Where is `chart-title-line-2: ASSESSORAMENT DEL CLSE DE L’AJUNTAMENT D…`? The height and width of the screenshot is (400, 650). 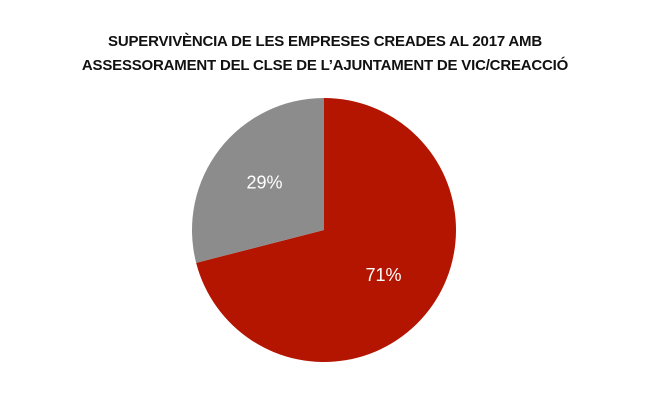
chart-title-line-2: ASSESSORAMENT DEL CLSE DE L’AJUNTAMENT D… is located at coordinates (325, 65).